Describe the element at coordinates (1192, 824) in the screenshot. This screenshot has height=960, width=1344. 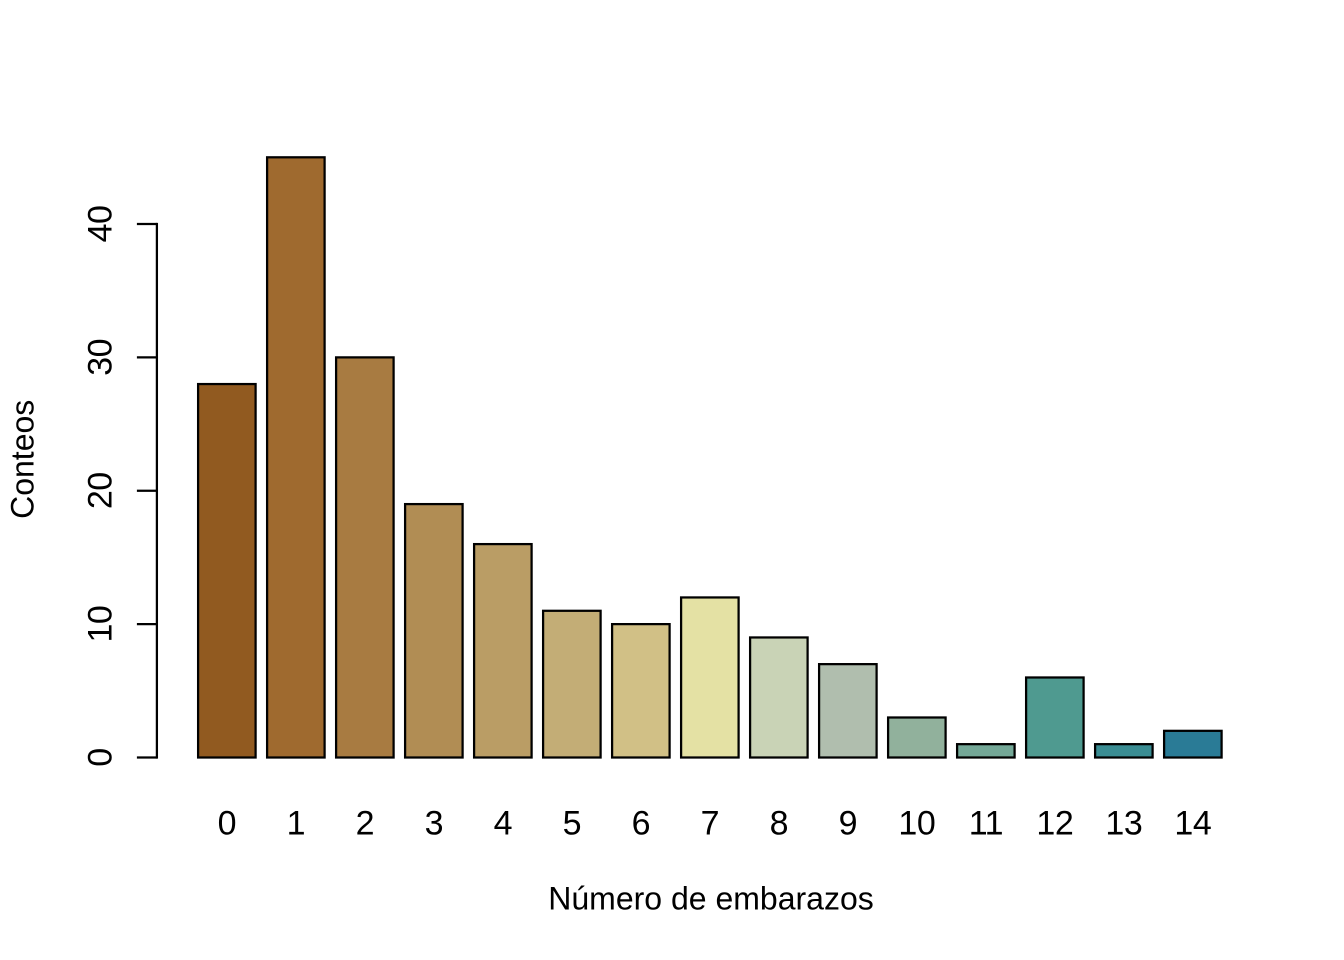
I see `svg-text: 14` at that location.